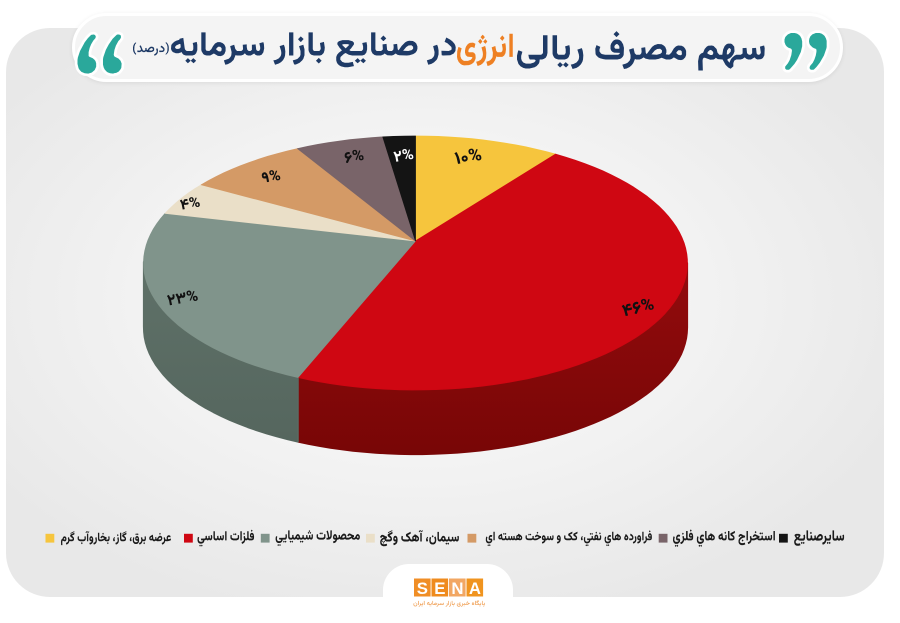 The width and height of the screenshot is (900, 623). I want to click on svg-text: S, so click(422, 588).